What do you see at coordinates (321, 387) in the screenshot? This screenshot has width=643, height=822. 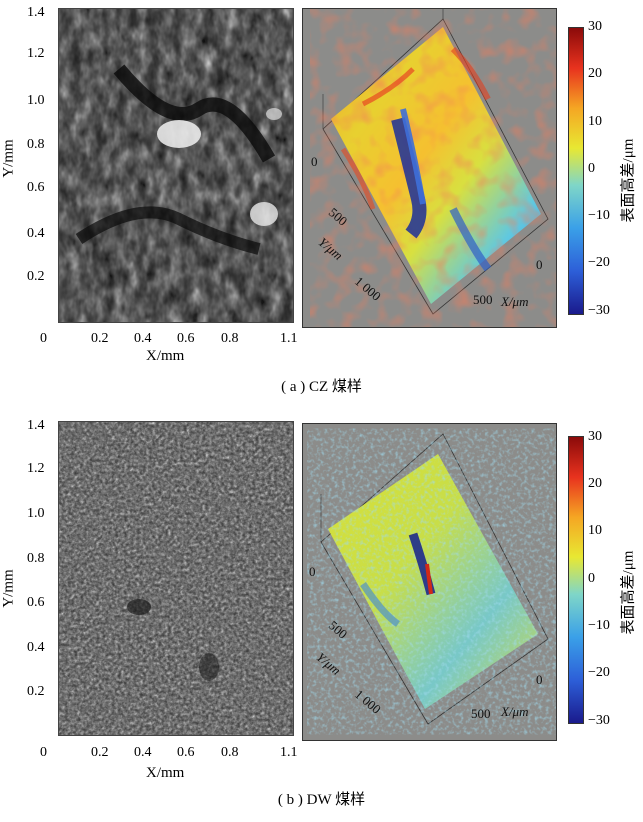 I see `panel-caption: ( a ) CZ 煤样` at bounding box center [321, 387].